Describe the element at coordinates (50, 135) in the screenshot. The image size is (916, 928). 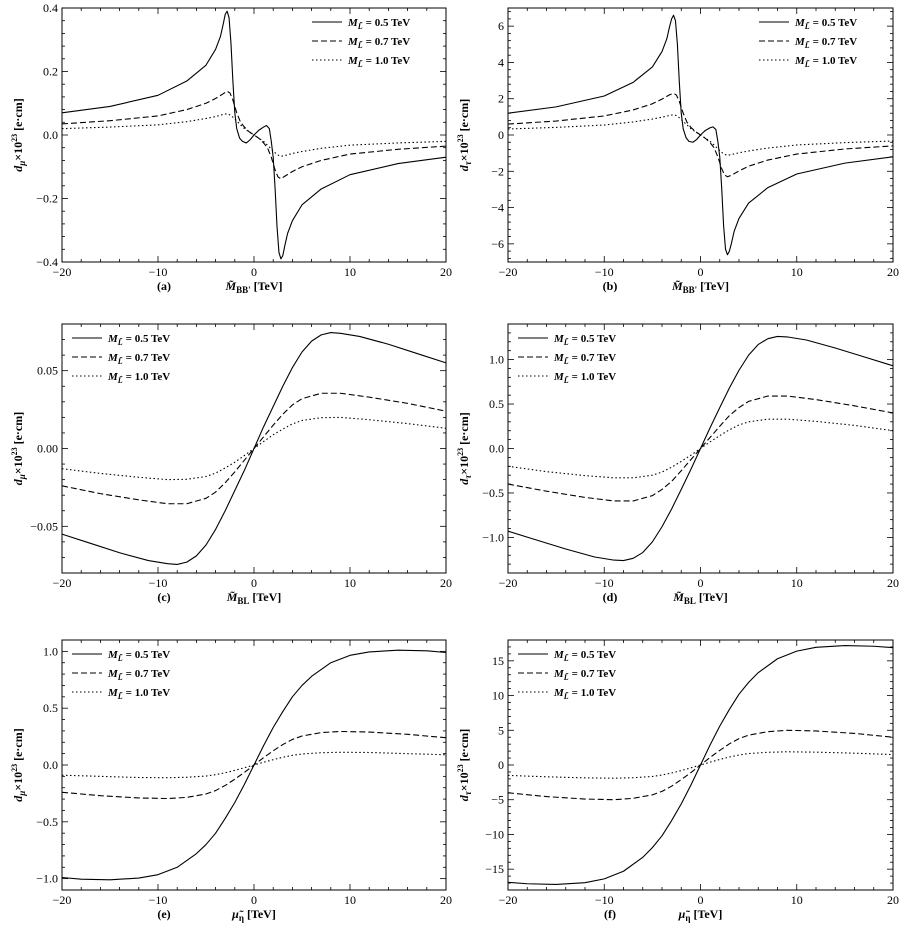
I see `y-tick-label: 0.0` at that location.